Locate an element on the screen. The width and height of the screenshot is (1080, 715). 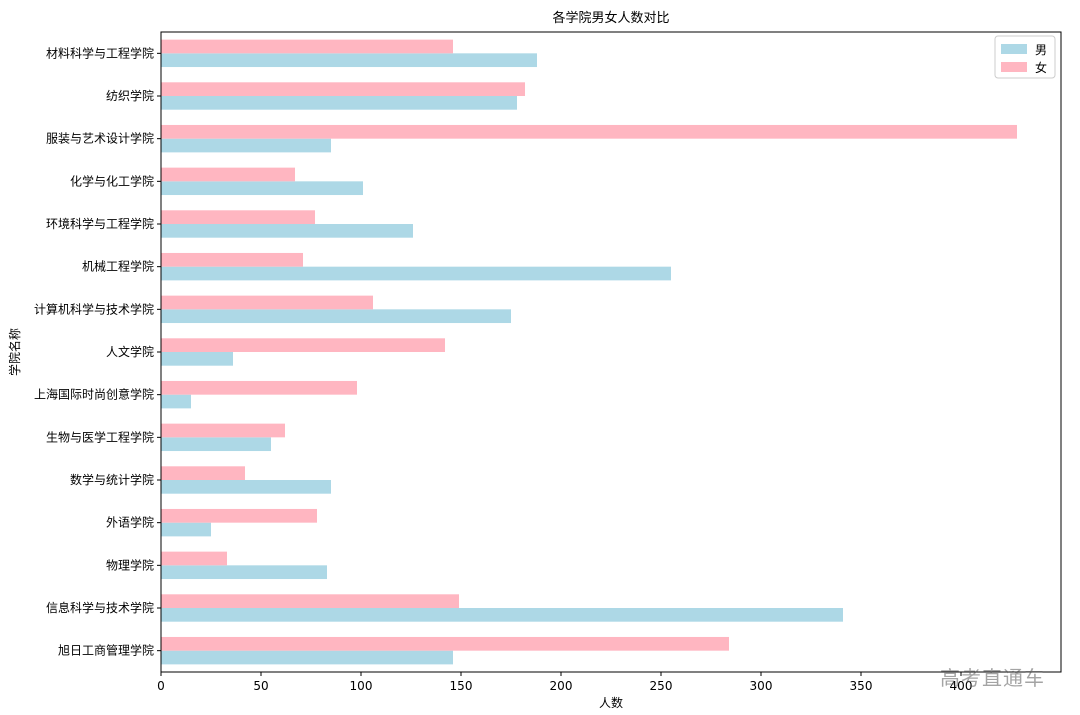
y-tick-label: 计算机科学与技术学院 is located at coordinates (94, 308).